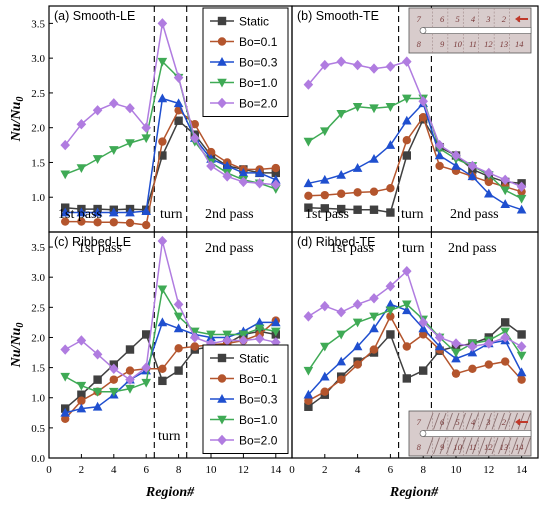 Image resolution: width=550 pixels, height=513 pixels. What do you see at coordinates (504, 19) in the screenshot?
I see `region-number: 2` at bounding box center [504, 19].